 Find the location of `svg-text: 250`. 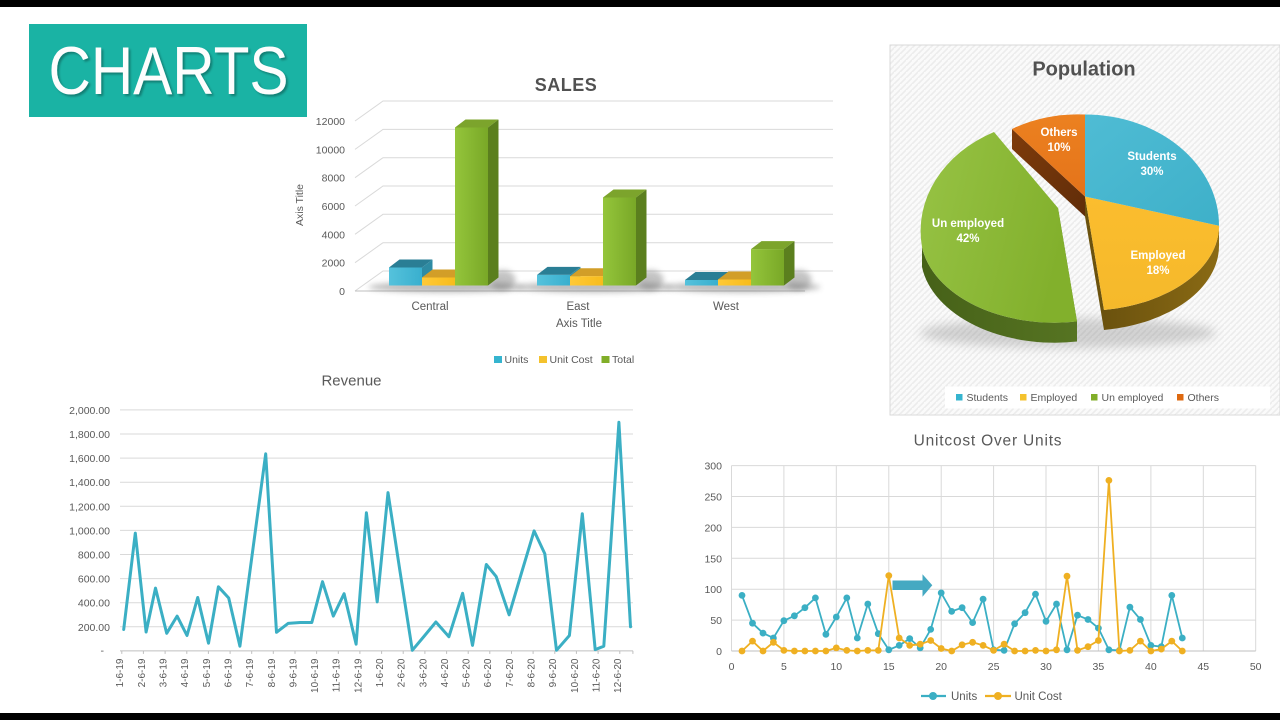

svg-text: 250 is located at coordinates (713, 498).